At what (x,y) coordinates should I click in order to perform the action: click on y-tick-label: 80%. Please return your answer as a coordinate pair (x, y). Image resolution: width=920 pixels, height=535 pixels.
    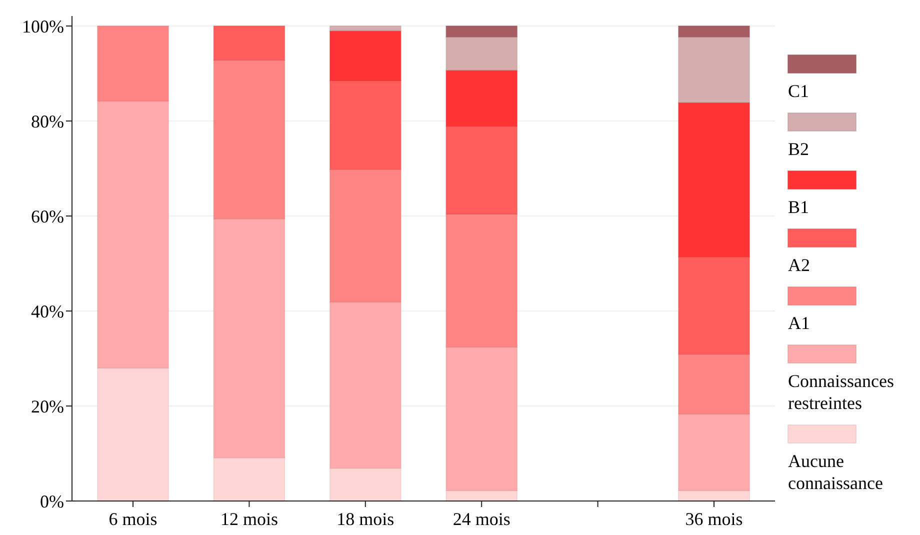
    Looking at the image, I should click on (47, 121).